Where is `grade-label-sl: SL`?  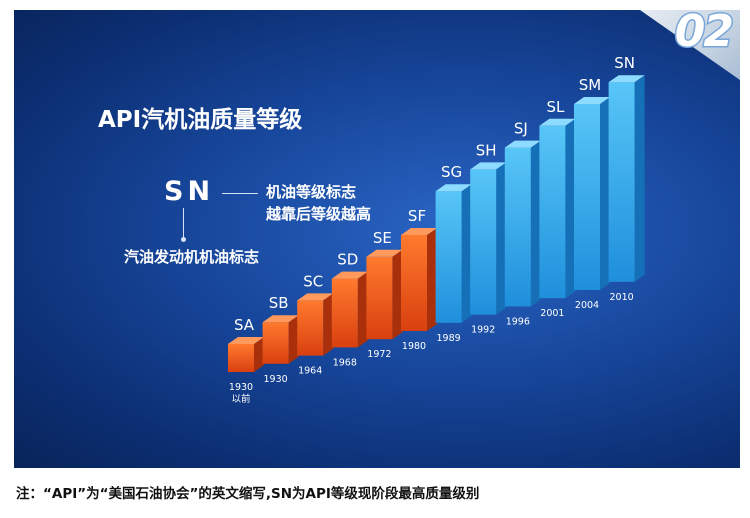 grade-label-sl: SL is located at coordinates (555, 107).